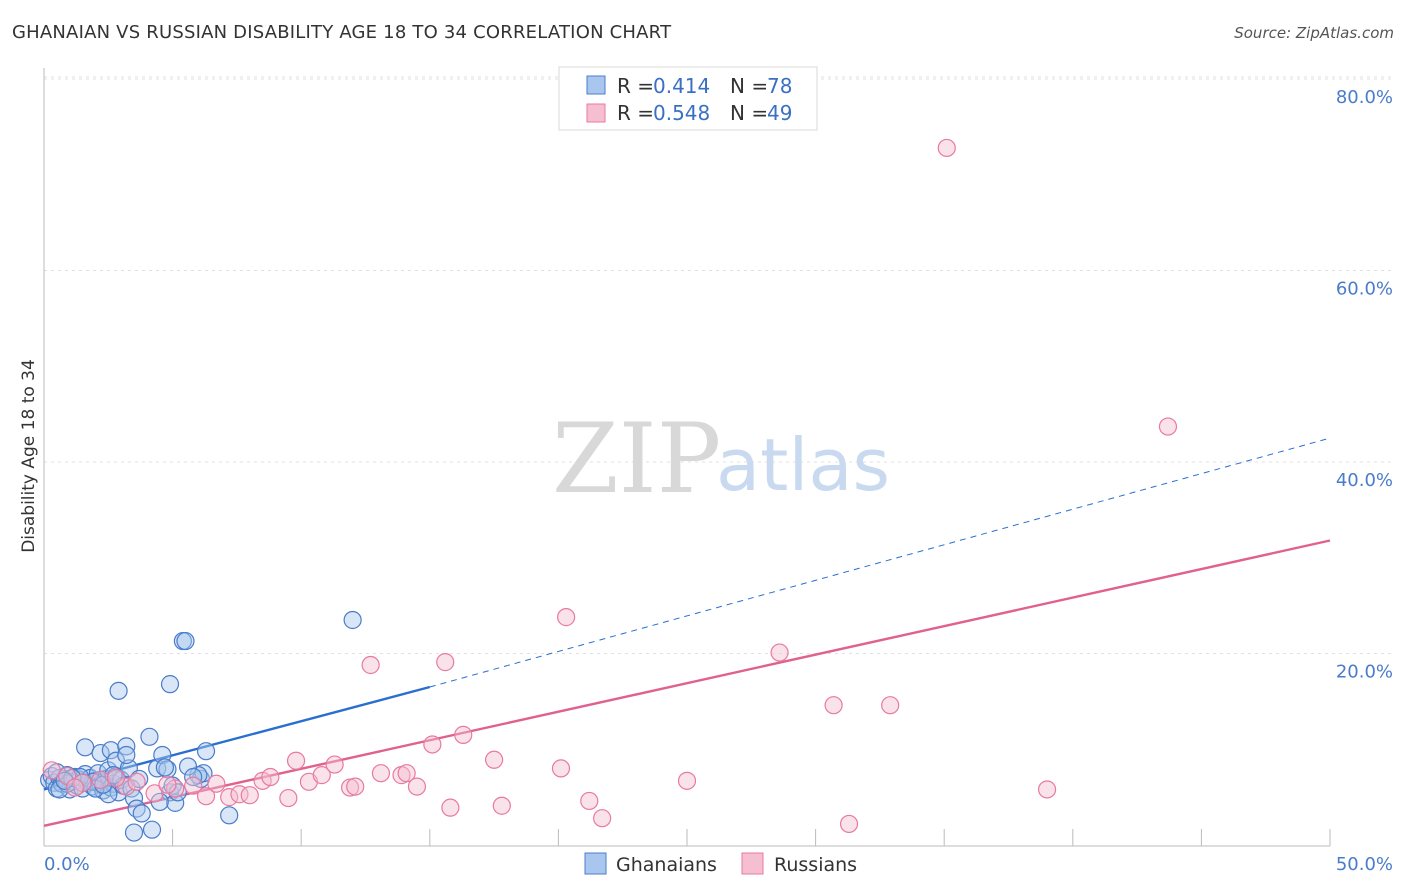 This screenshot has height=892, width=1406. I want to click on legend-swatch-russians, so click(596, 113).